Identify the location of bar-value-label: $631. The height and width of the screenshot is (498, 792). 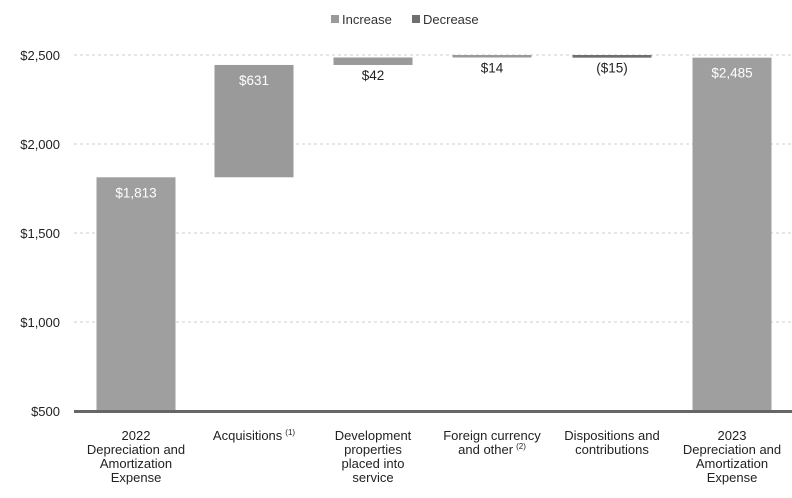
(254, 80).